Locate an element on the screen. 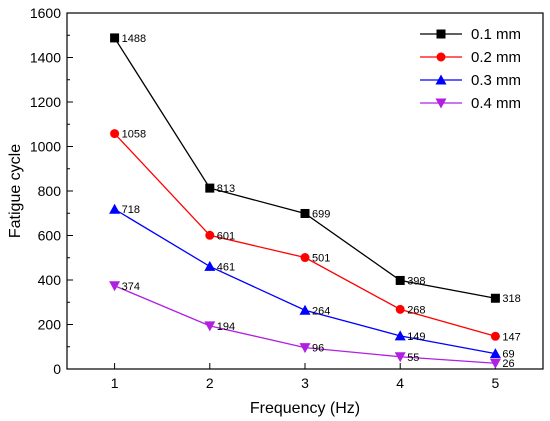  data-label: 149 is located at coordinates (416, 337).